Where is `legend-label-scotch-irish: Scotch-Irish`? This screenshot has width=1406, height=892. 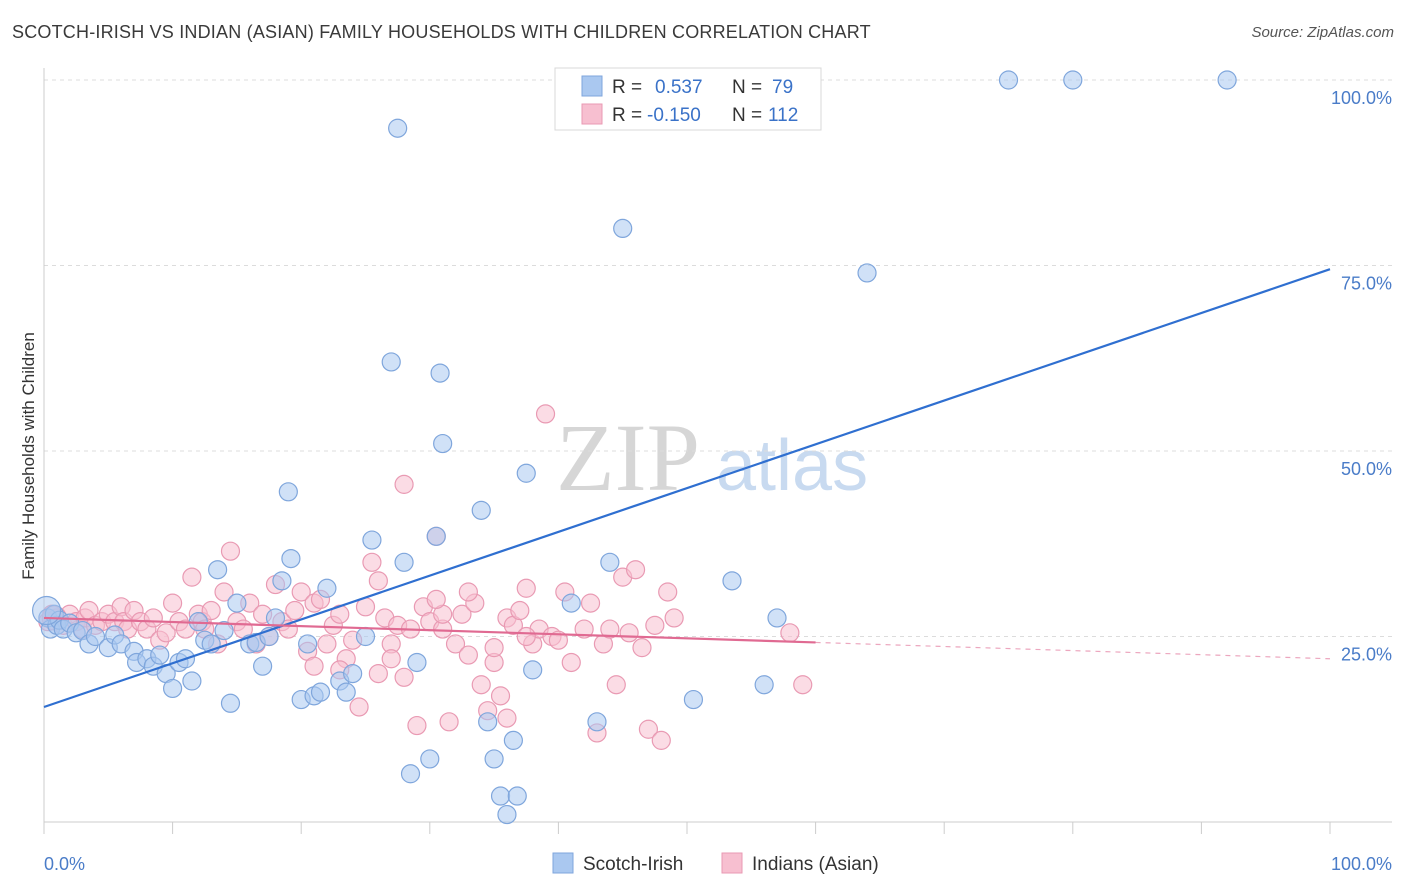
legend-label-scotch-irish: Scotch-Irish is located at coordinates (633, 864).